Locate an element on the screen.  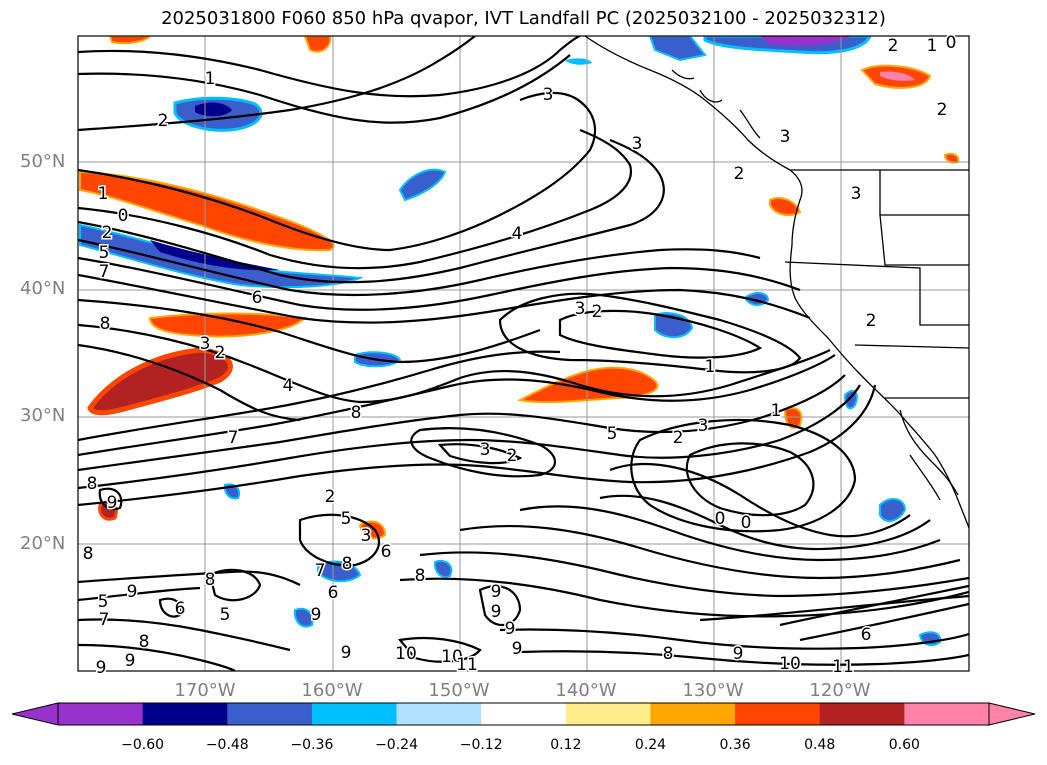
contour-label: 11 is located at coordinates (467, 665).